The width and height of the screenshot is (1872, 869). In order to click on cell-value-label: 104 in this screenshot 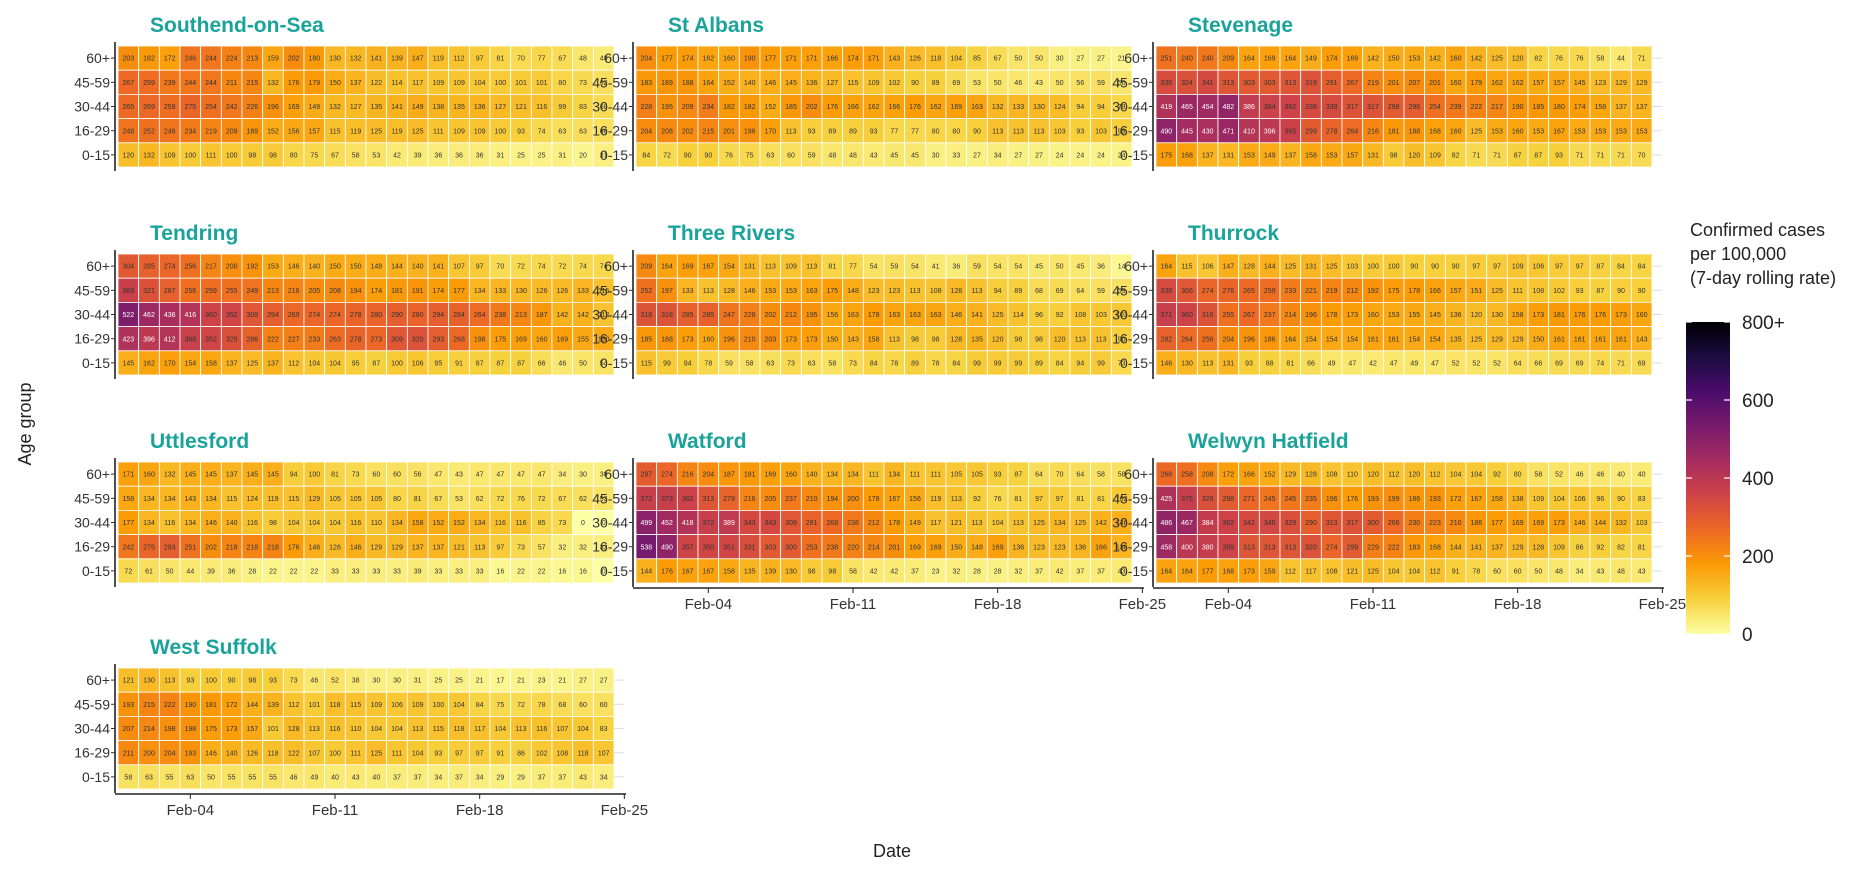, I will do `click(314, 523)`.